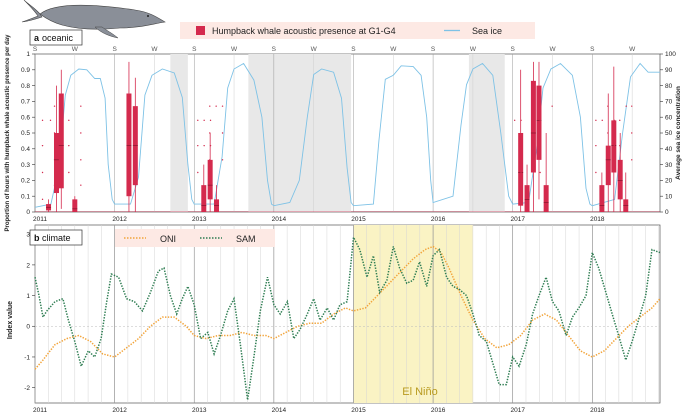  What do you see at coordinates (669, 70) in the screenshot?
I see `y-right-tick-label-9: 90` at bounding box center [669, 70].